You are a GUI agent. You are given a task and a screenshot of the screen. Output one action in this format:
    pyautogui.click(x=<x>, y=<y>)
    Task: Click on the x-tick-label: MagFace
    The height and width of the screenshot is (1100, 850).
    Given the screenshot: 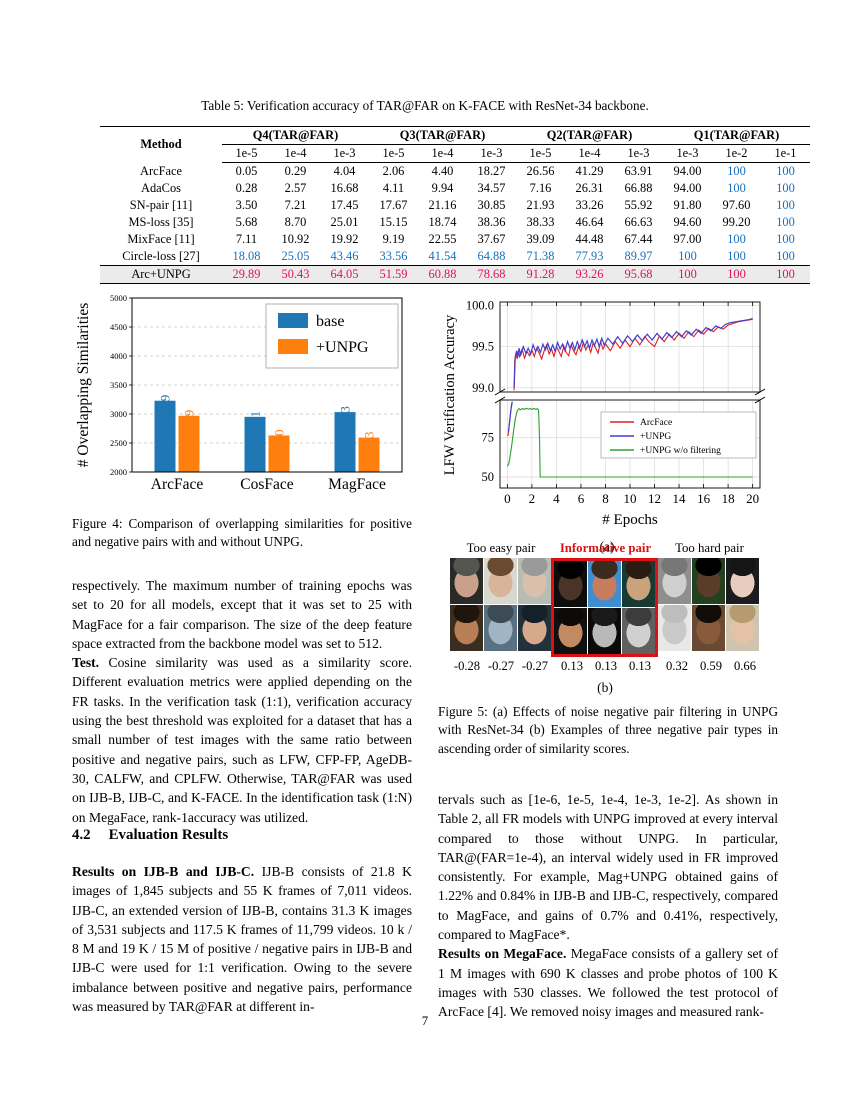 What is the action you would take?
    pyautogui.click(x=357, y=484)
    